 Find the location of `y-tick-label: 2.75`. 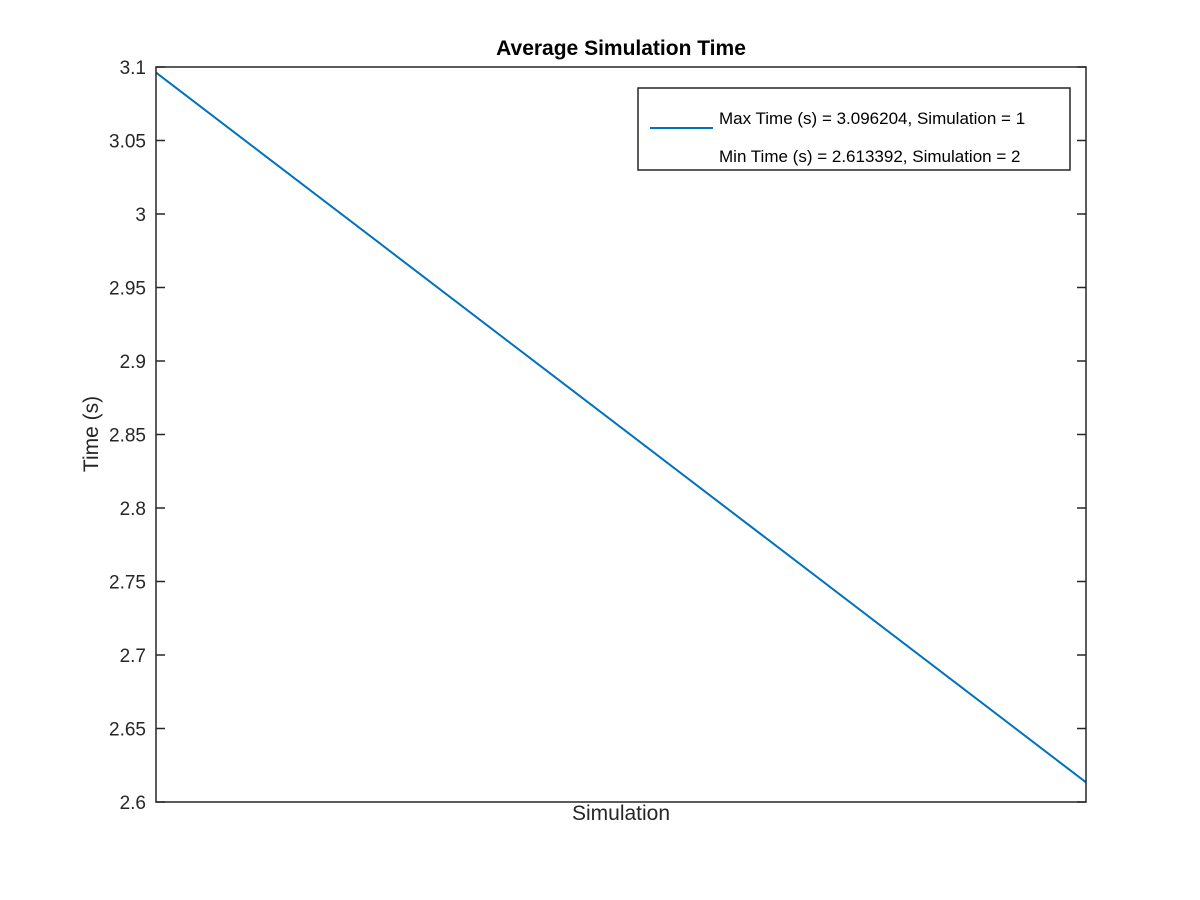

y-tick-label: 2.75 is located at coordinates (127, 583).